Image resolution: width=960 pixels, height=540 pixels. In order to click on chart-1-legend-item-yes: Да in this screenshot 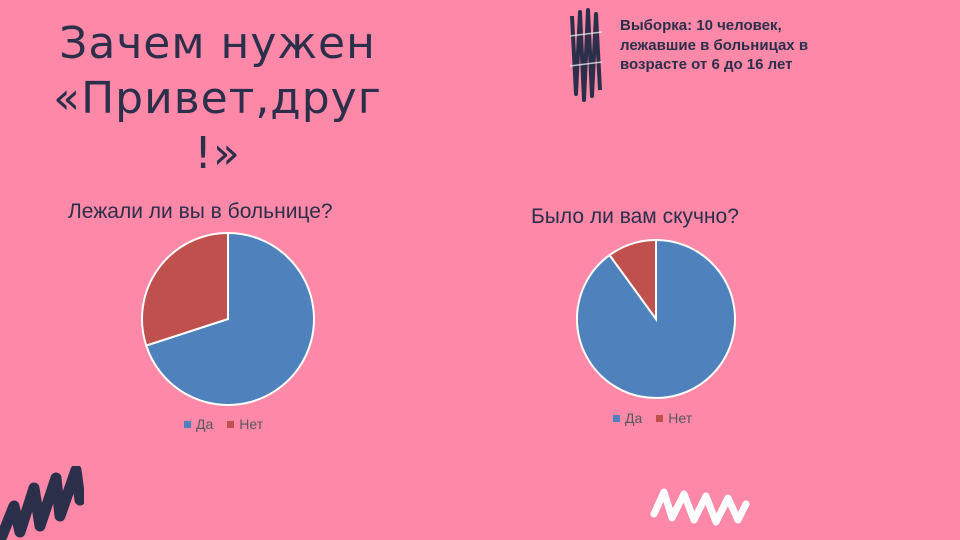, I will do `click(198, 424)`.